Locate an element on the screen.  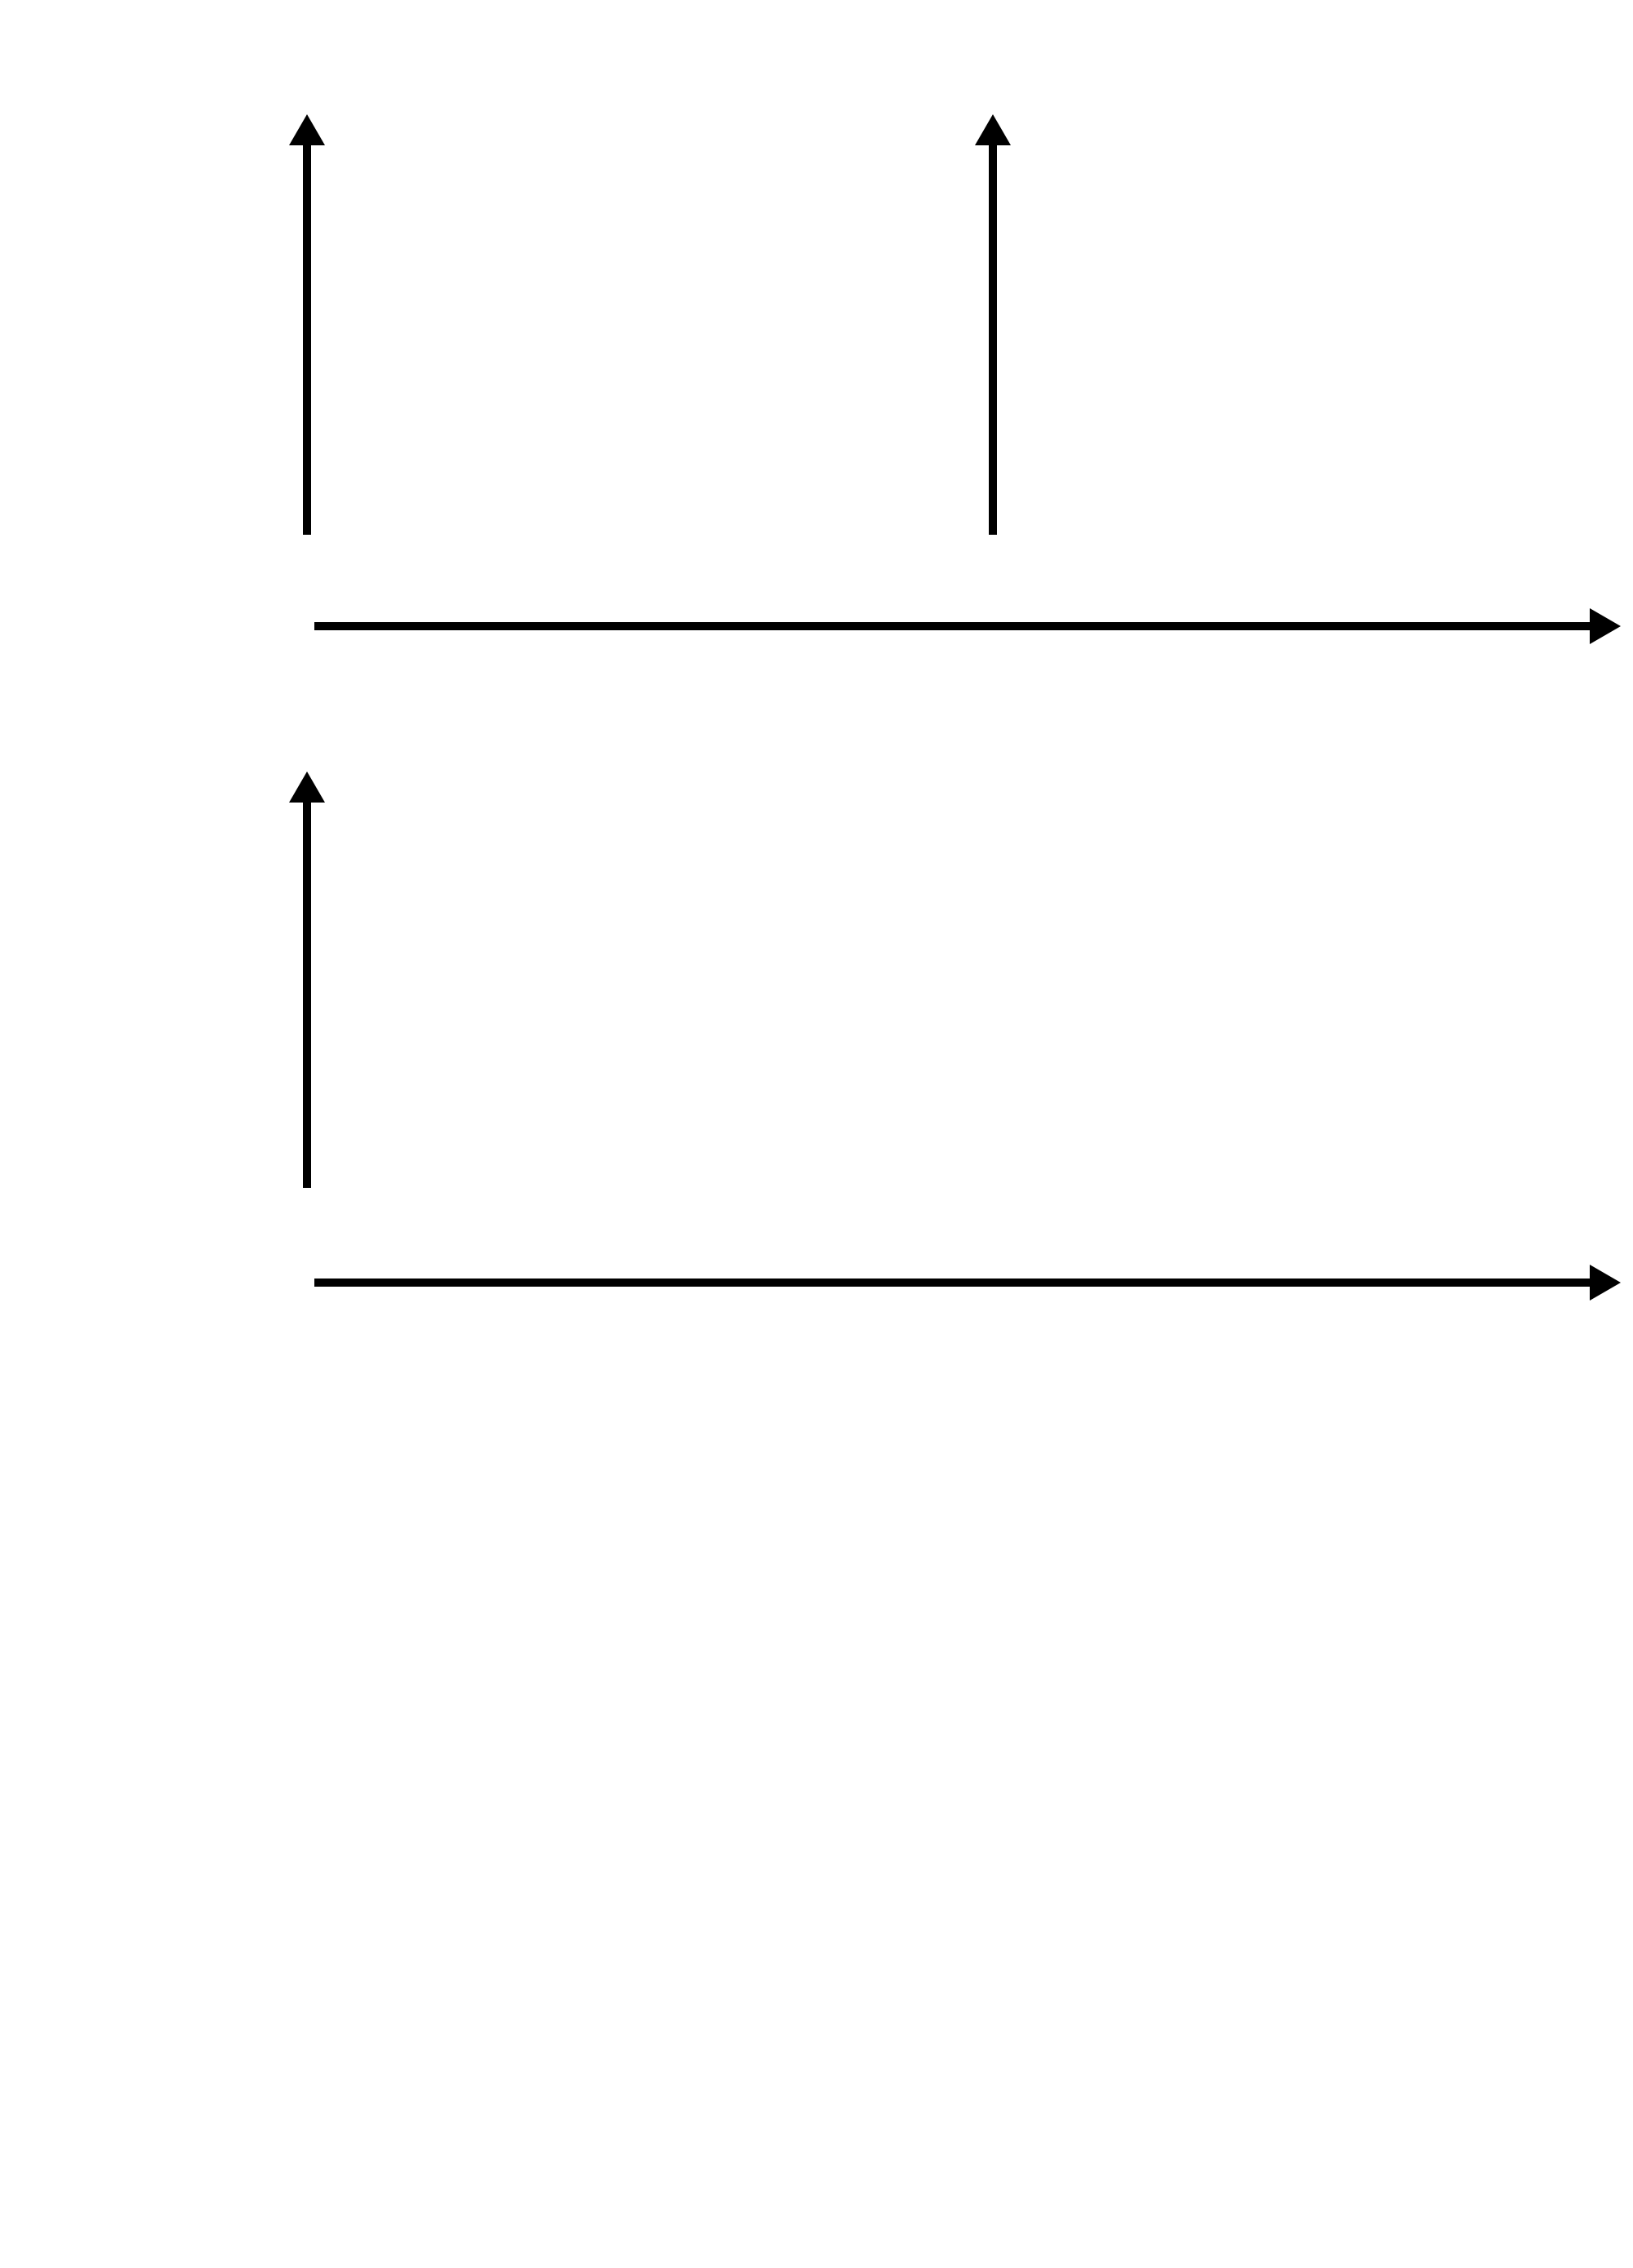
lymphocyte-plot-points-canvas is located at coordinates (591, 315).